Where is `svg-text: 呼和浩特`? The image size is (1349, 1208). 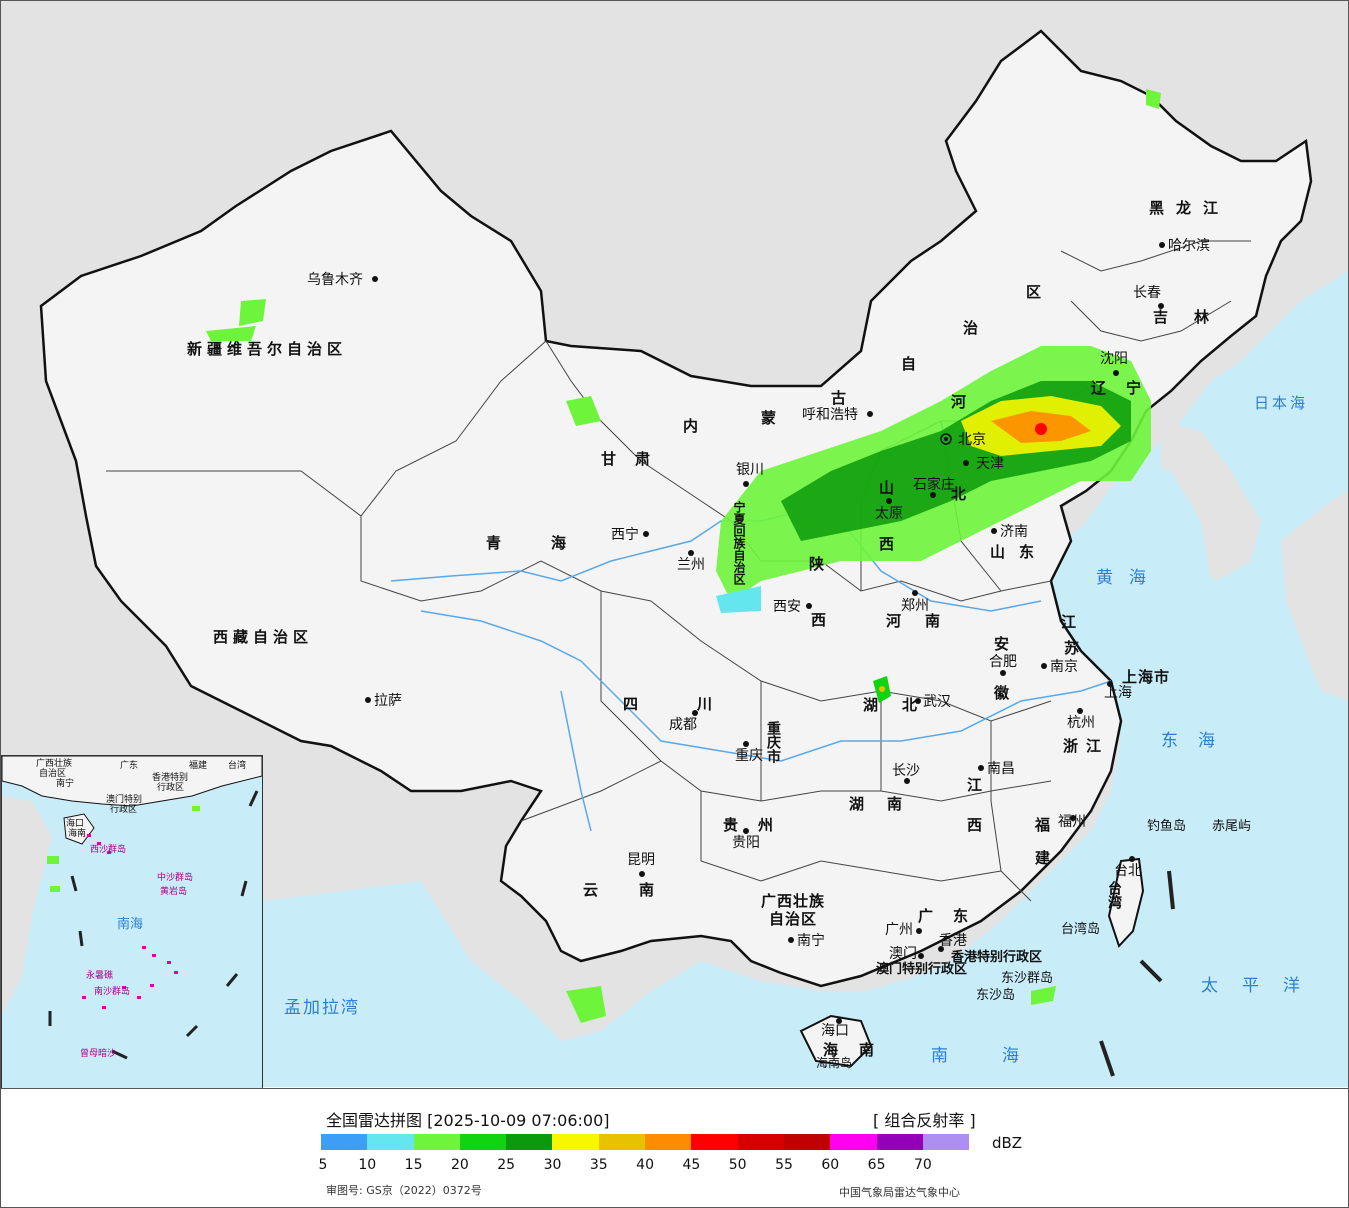
svg-text: 呼和浩特 is located at coordinates (830, 415).